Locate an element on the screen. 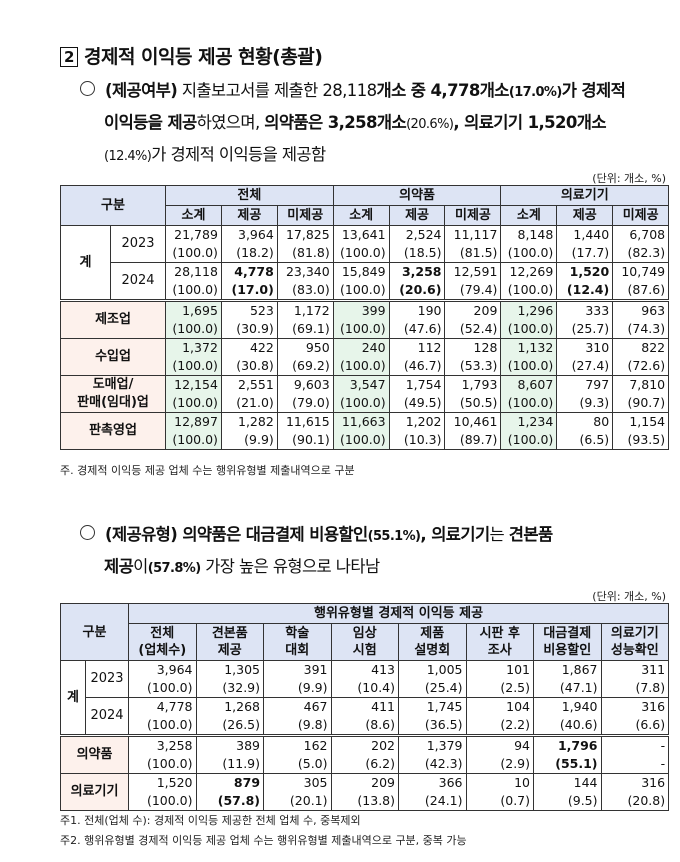 The image size is (680, 862). cell-count: 1,940 is located at coordinates (579, 706).